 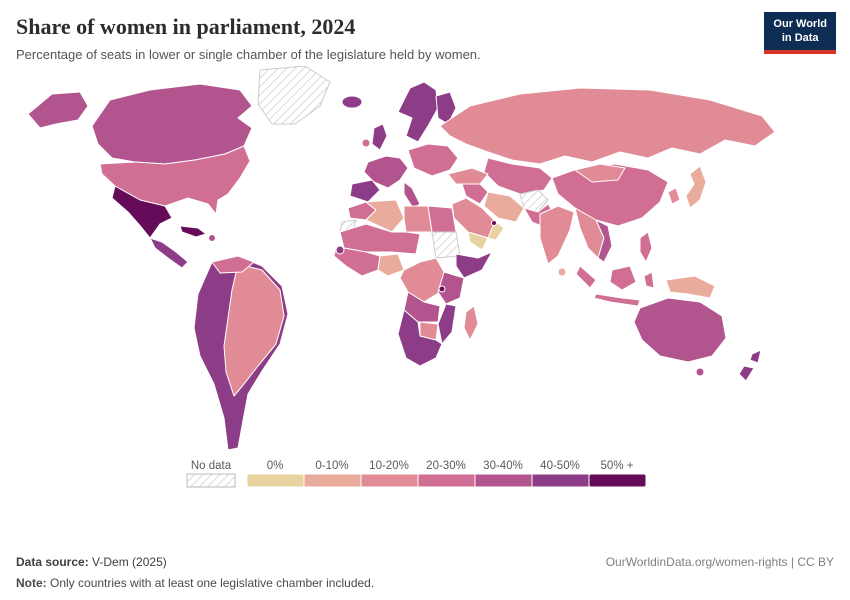 What do you see at coordinates (468, 176) in the screenshot?
I see `region-turkey` at bounding box center [468, 176].